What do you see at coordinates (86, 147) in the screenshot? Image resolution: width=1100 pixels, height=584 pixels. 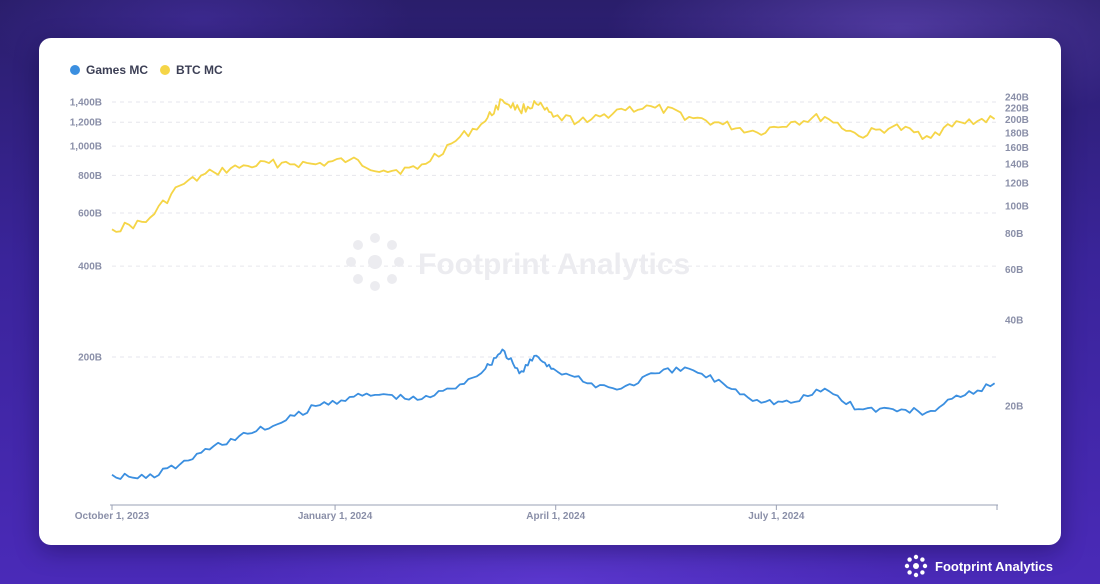 I see `left-tick-label: 1,000B` at bounding box center [86, 147].